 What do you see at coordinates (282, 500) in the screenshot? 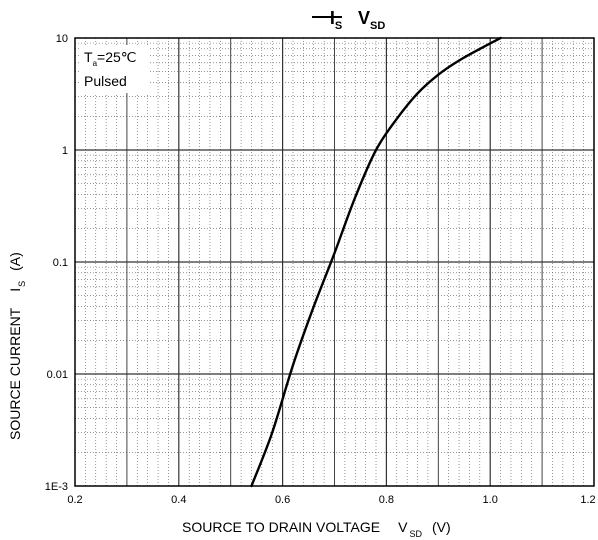
I see `x-tick-label: 0.6` at bounding box center [282, 500].